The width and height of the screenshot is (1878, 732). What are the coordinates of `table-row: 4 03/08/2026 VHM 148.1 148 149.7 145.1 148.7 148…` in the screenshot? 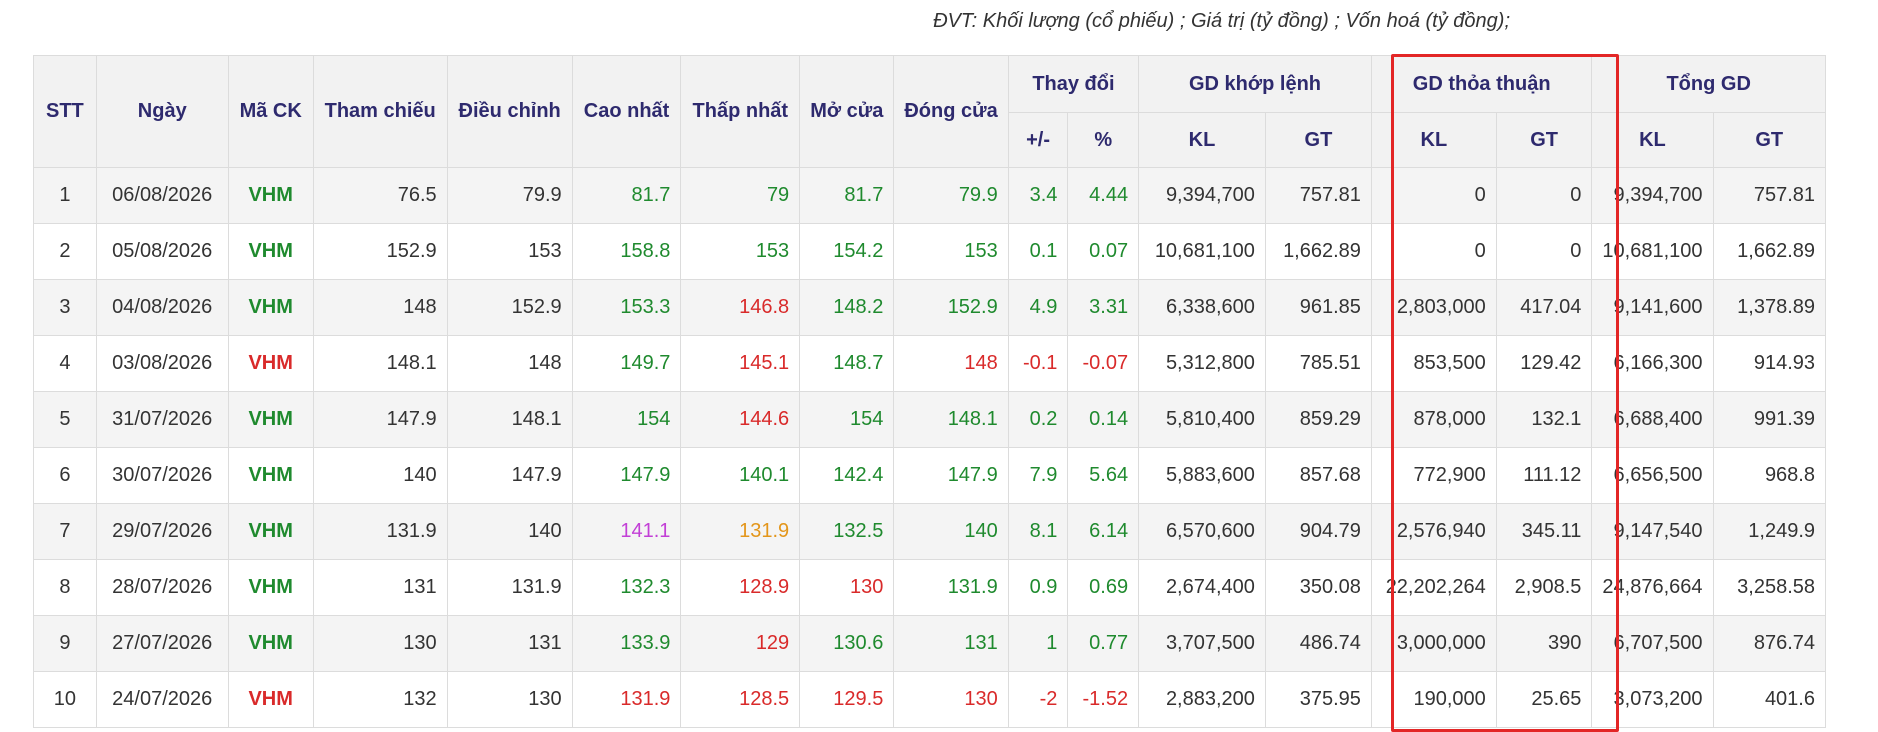 It's located at (929, 363).